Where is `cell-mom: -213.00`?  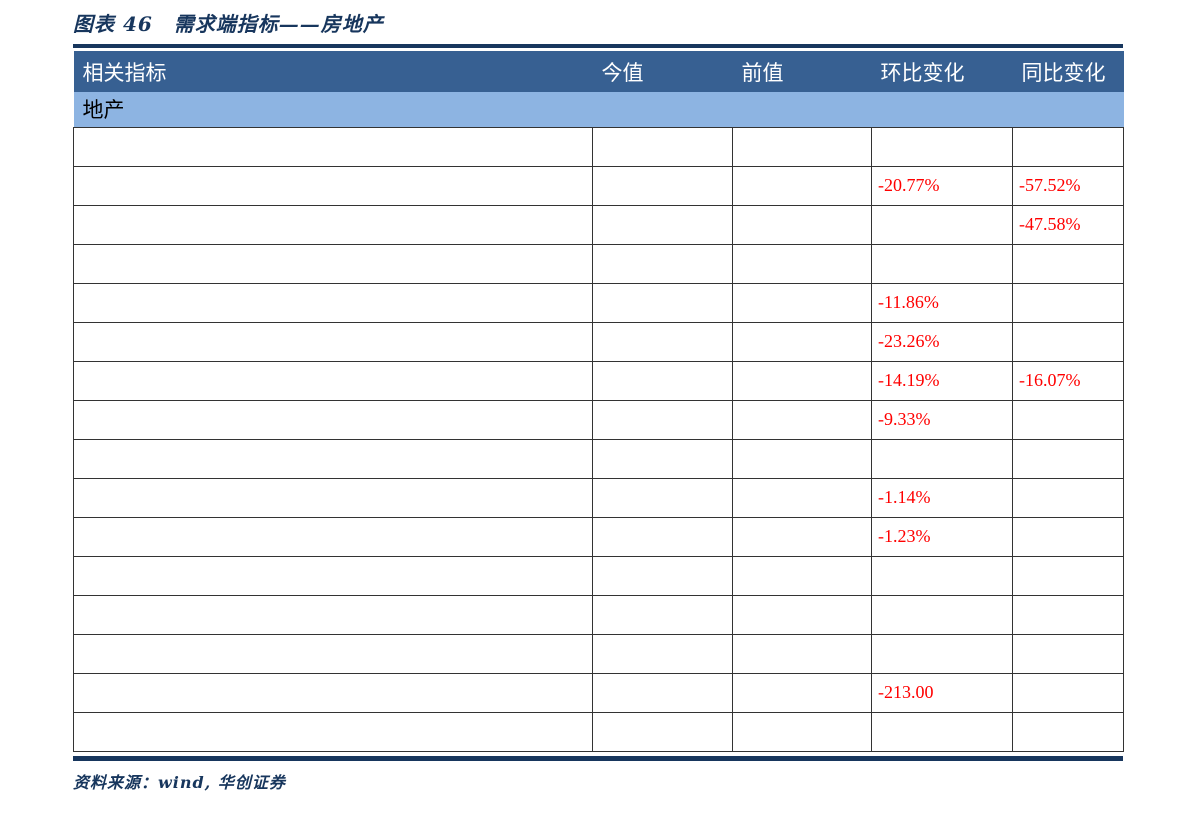 cell-mom: -213.00 is located at coordinates (942, 692).